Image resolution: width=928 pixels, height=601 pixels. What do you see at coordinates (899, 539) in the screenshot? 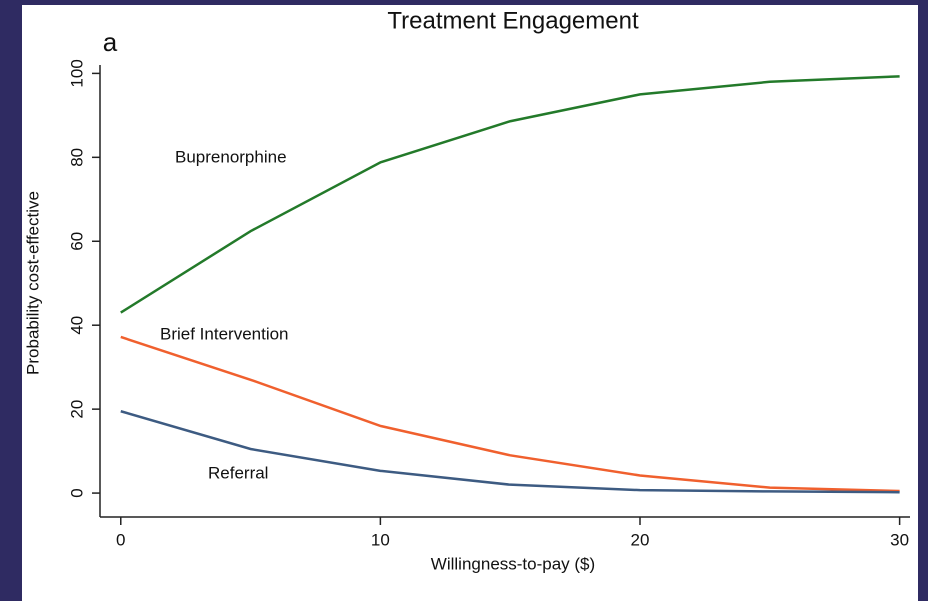
I see `x-tick-label: 30` at bounding box center [899, 539].